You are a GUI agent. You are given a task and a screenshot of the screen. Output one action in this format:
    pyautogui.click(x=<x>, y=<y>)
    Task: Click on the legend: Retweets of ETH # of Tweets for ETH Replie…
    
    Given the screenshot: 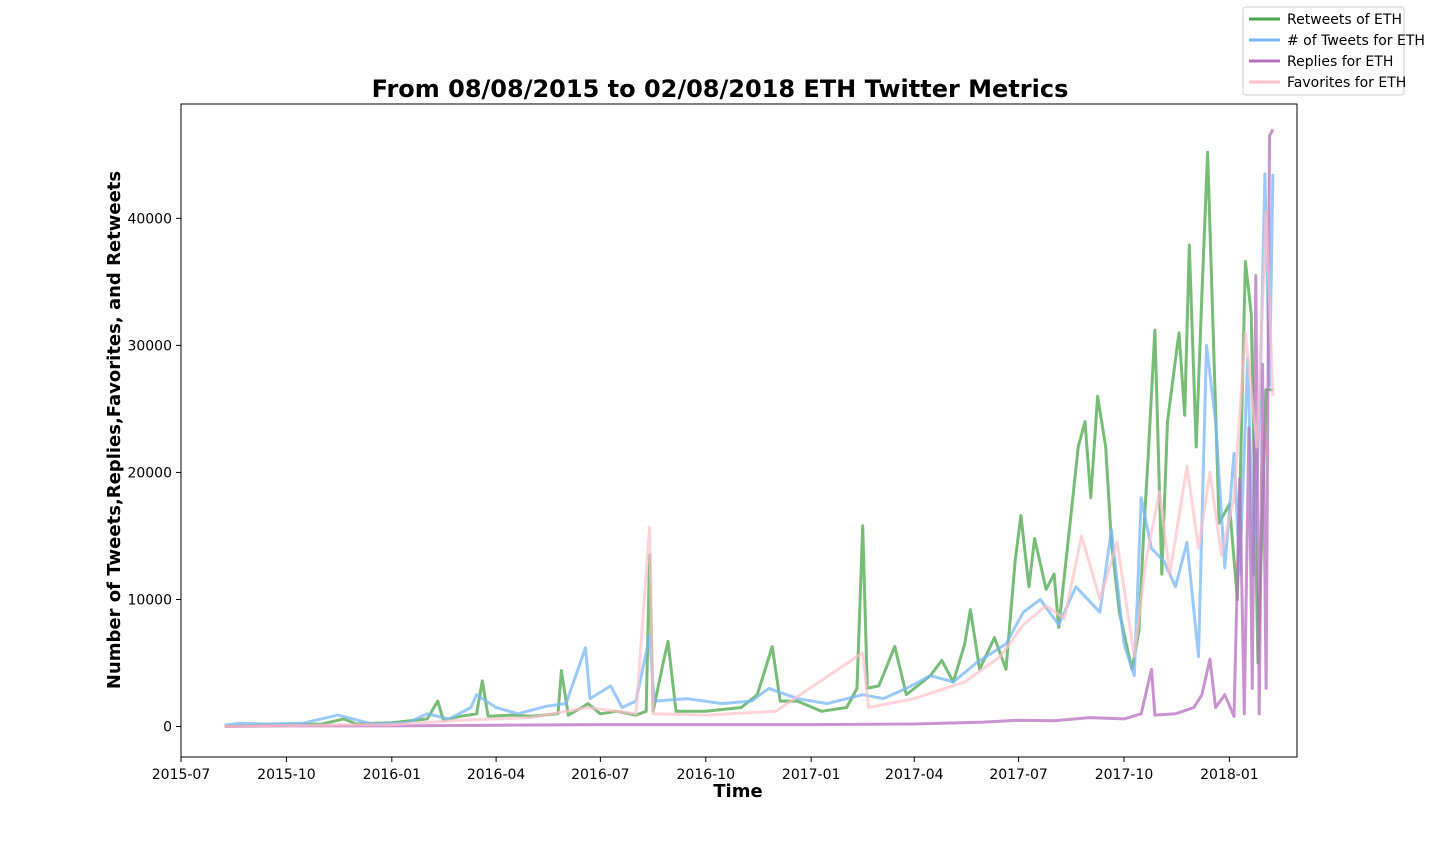 What is the action you would take?
    pyautogui.click(x=1333, y=51)
    